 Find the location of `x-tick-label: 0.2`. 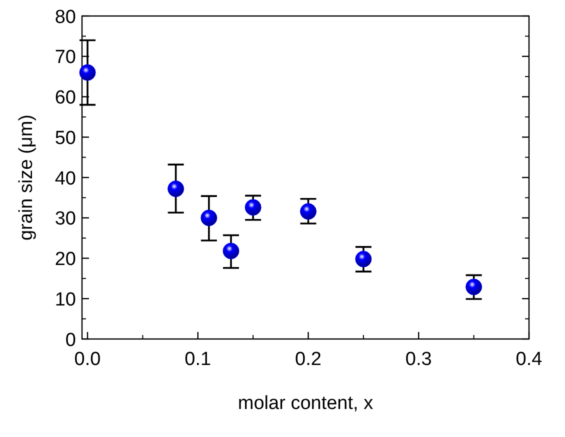

x-tick-label: 0.2 is located at coordinates (308, 359).